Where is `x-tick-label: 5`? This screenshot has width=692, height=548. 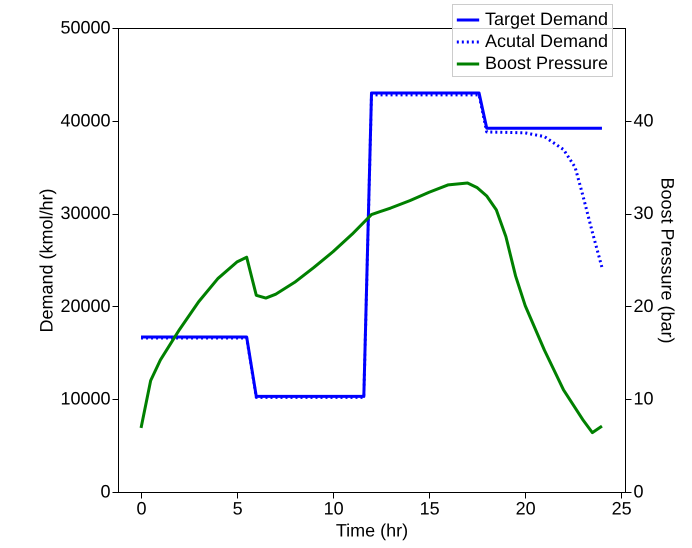 x-tick-label: 5 is located at coordinates (237, 508).